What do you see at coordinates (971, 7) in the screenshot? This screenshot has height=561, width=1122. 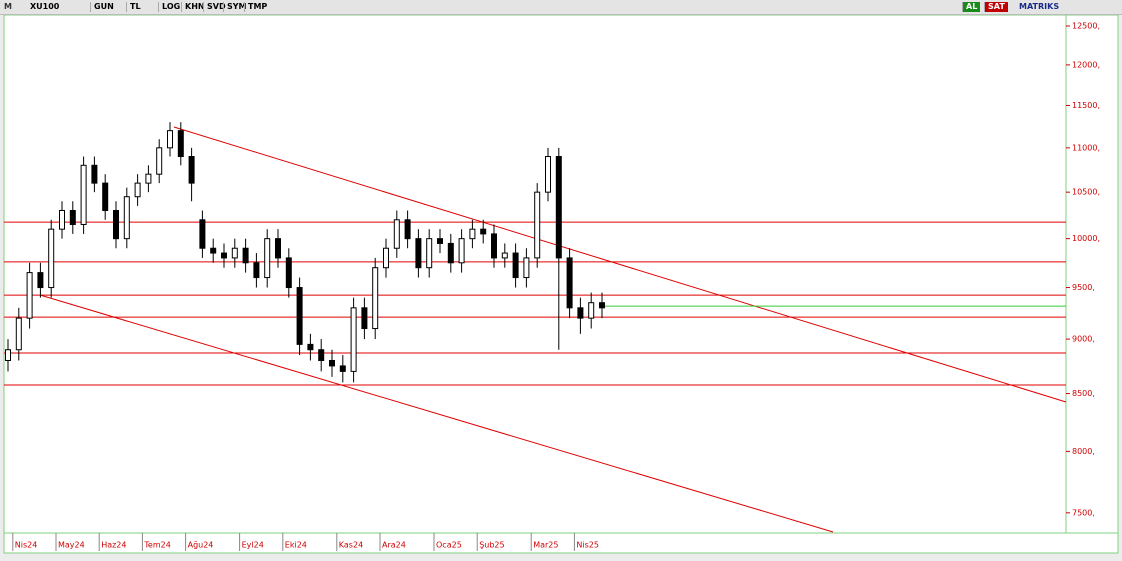 I see `action-button: AL` at bounding box center [971, 7].